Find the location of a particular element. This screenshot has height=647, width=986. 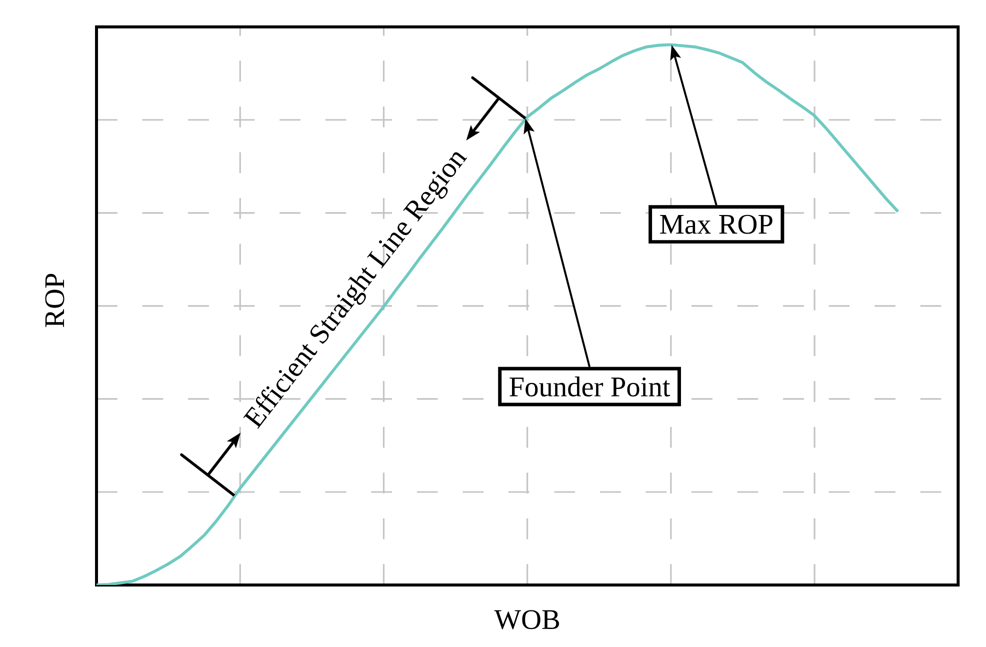

annotation: Max ROP is located at coordinates (716, 224).